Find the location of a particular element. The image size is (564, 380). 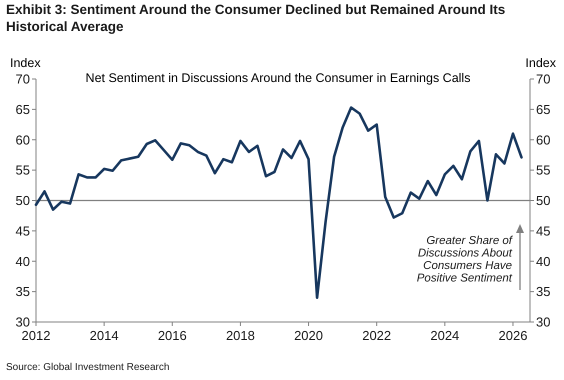

y-tick-label: 35 is located at coordinates (23, 292).